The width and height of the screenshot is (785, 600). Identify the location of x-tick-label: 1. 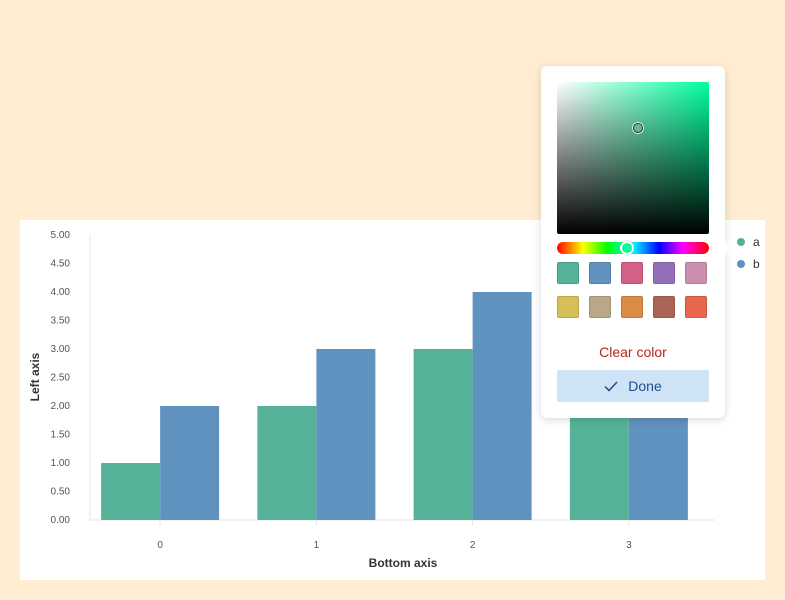
(317, 545).